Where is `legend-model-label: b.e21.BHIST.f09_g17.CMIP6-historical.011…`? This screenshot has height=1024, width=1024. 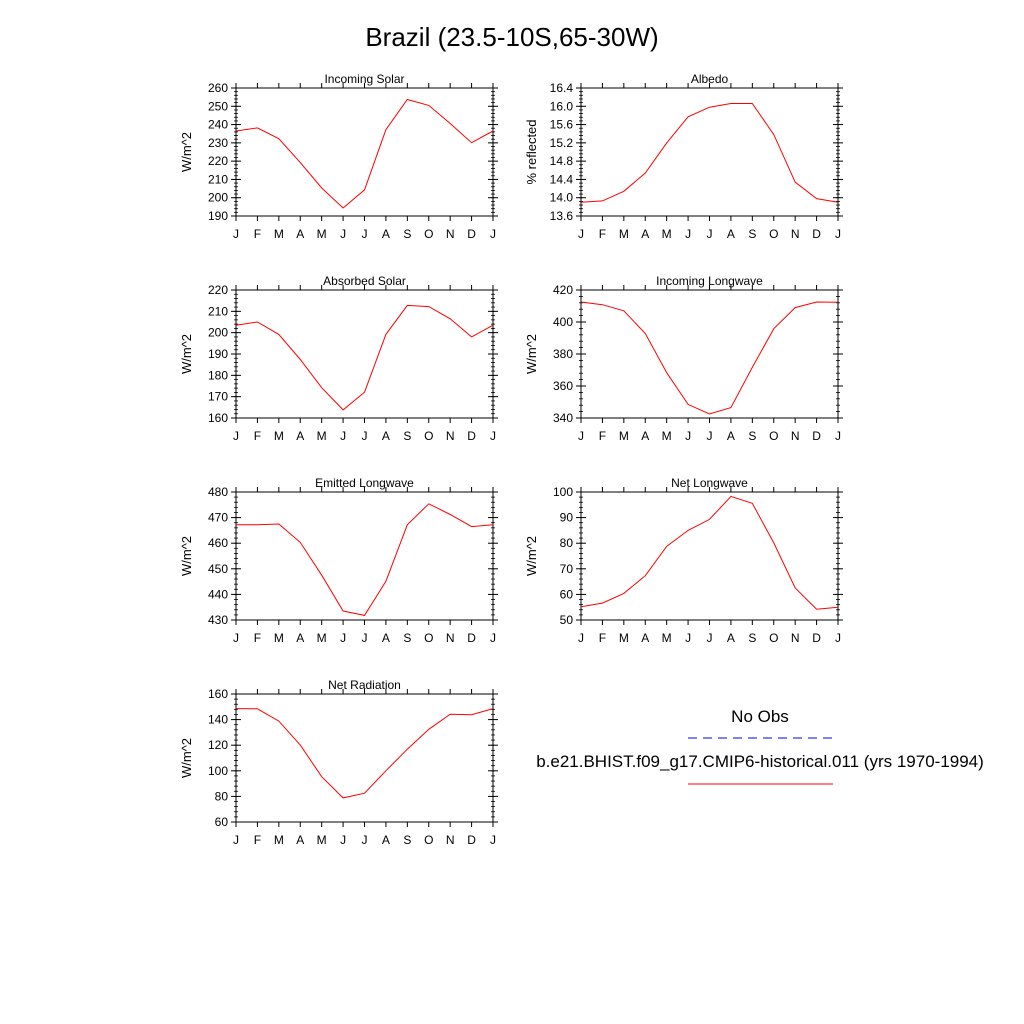
legend-model-label: b.e21.BHIST.f09_g17.CMIP6-historical.011… is located at coordinates (760, 761).